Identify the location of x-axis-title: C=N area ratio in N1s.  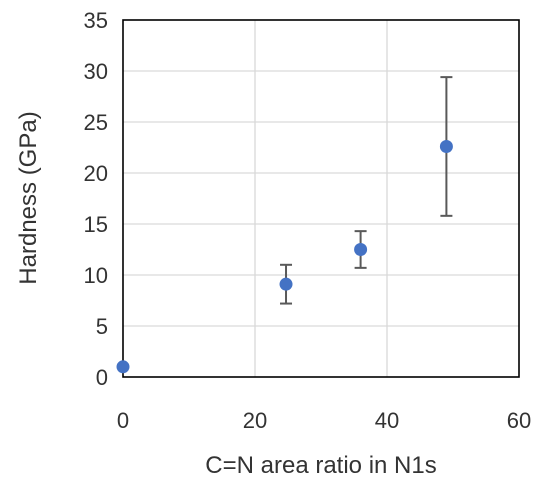
(320, 465).